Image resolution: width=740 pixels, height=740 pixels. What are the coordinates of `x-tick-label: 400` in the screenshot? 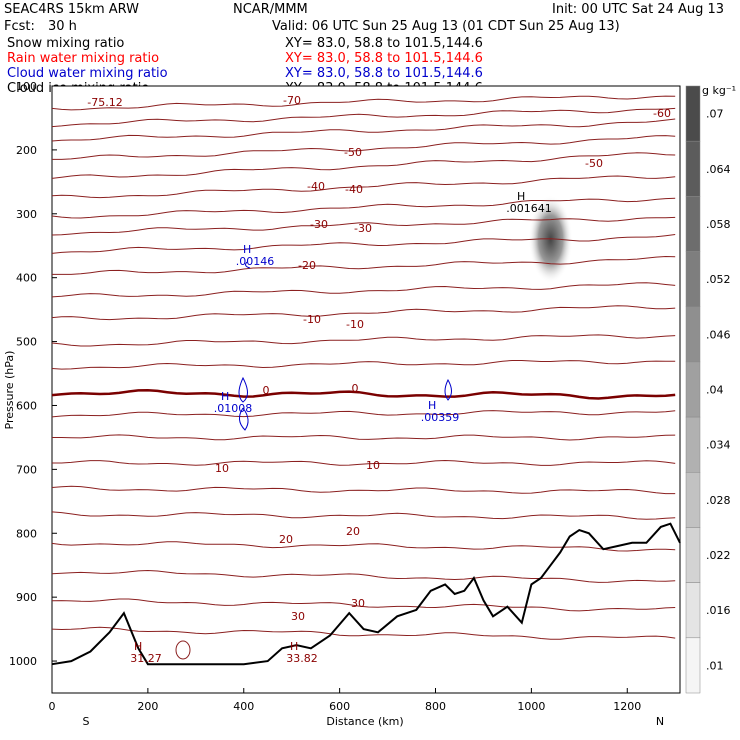 It's located at (243, 706).